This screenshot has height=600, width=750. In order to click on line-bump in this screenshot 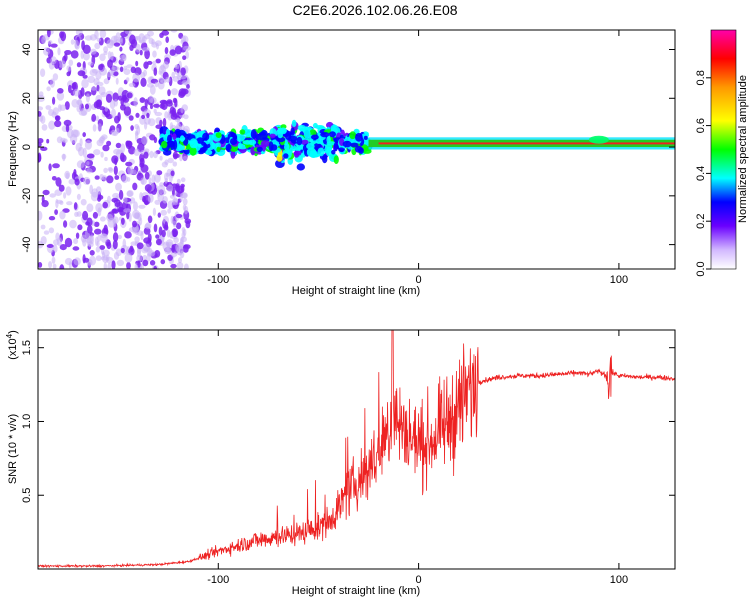, I will do `click(598, 139)`.